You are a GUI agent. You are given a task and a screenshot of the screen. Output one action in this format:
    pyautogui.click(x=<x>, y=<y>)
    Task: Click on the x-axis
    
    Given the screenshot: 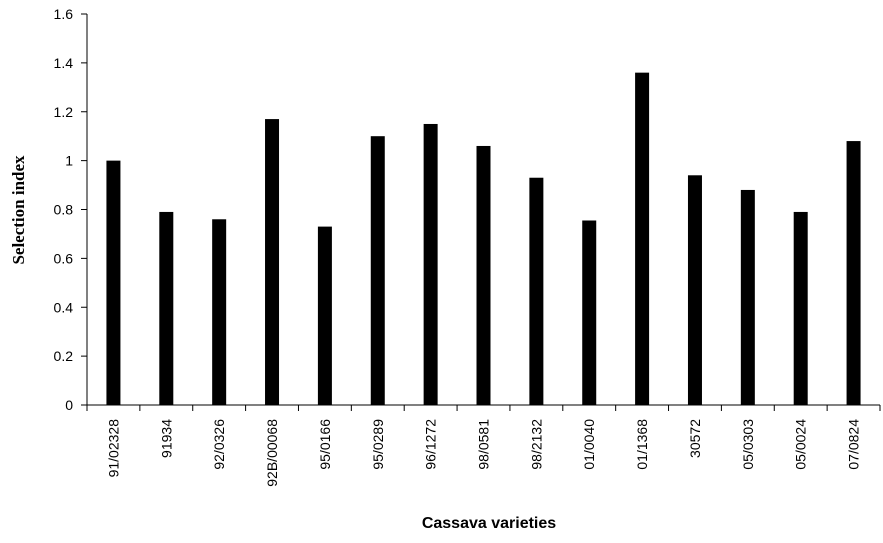 What is the action you would take?
    pyautogui.click(x=483, y=407)
    